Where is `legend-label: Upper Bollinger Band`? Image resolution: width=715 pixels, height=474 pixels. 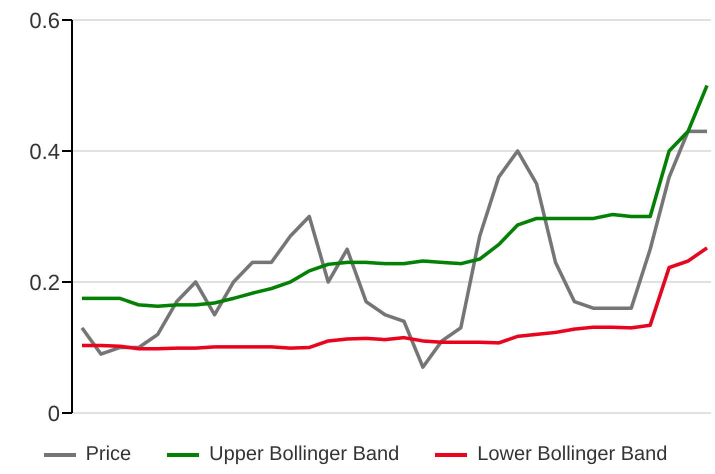
legend-label: Upper Bollinger Band is located at coordinates (304, 454).